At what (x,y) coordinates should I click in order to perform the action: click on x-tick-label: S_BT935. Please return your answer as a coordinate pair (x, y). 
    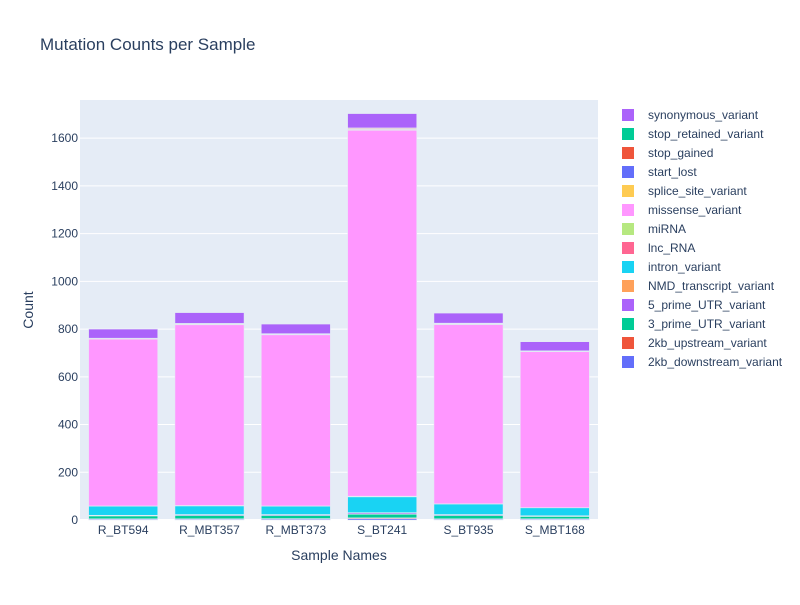
    Looking at the image, I should click on (468, 530).